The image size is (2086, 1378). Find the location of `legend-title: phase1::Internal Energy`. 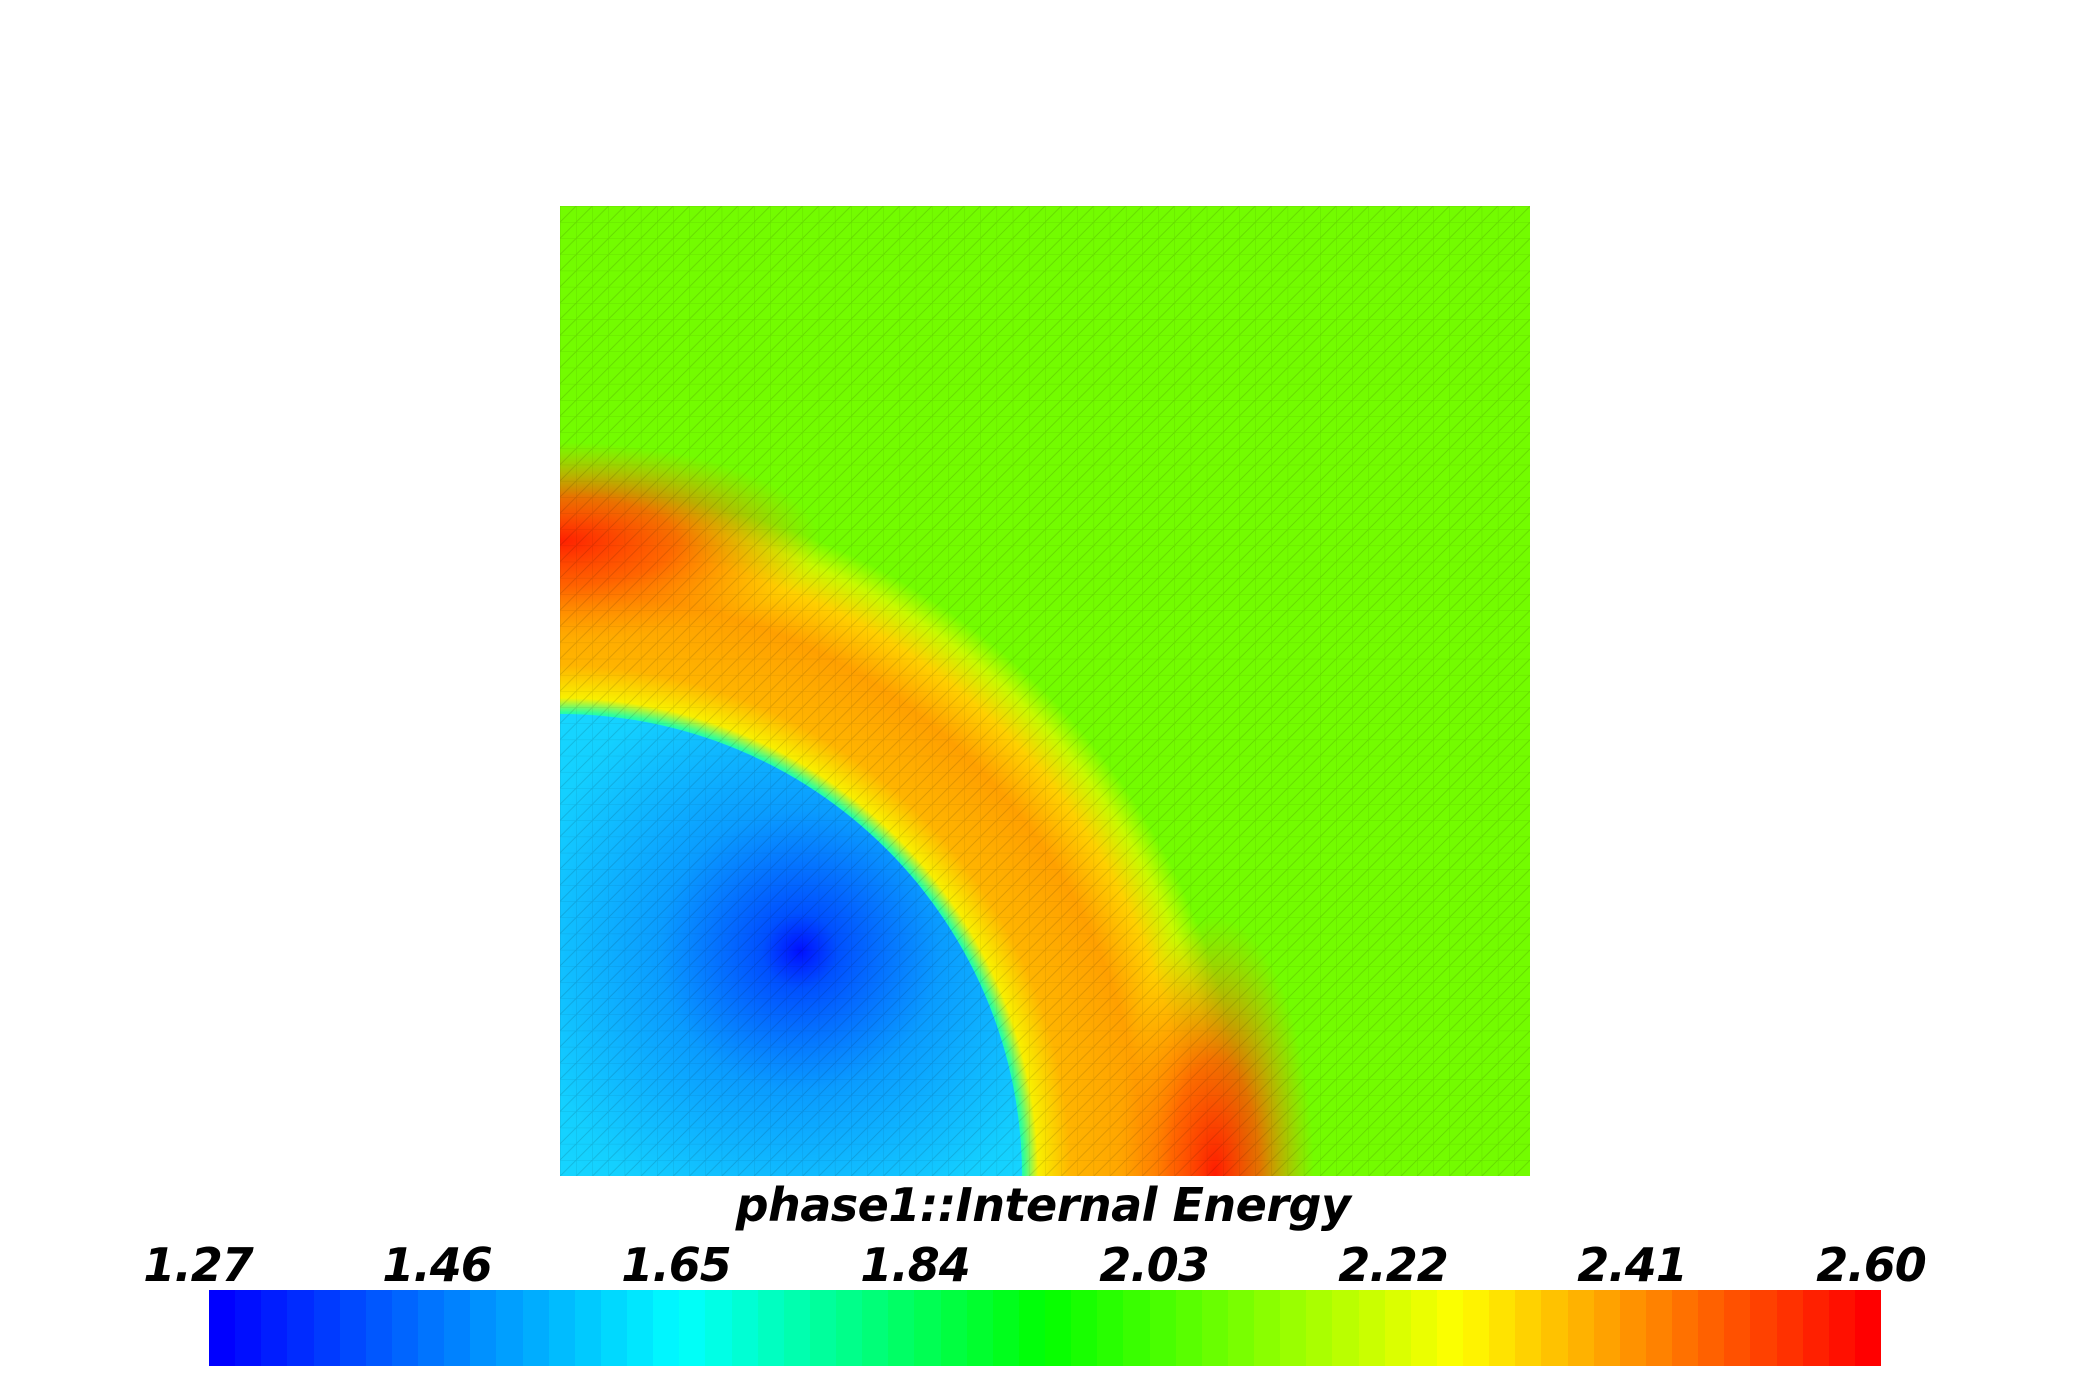

legend-title: phase1::Internal Energy is located at coordinates (1043, 1205).